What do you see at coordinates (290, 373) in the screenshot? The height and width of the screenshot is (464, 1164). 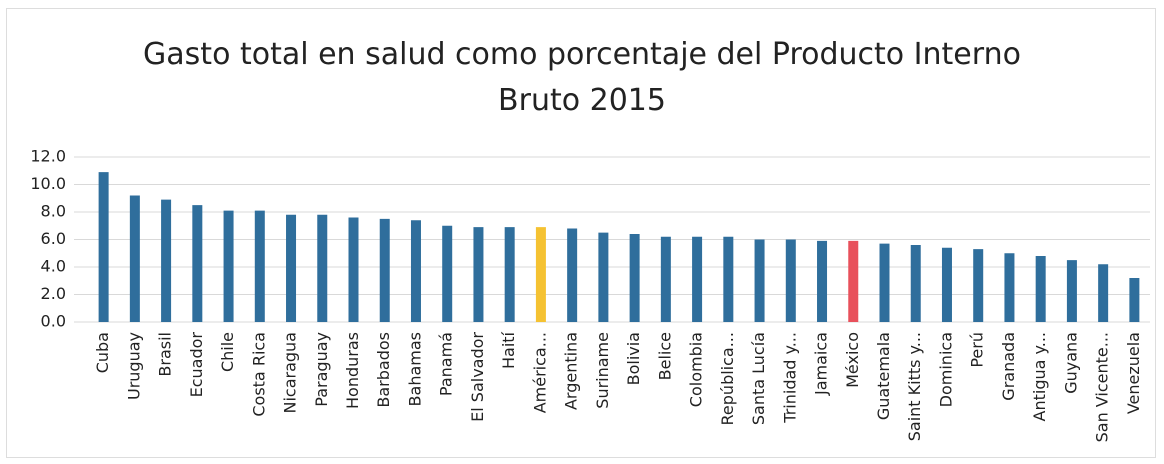 I see `x-tick-label: Nicaragua` at bounding box center [290, 373].